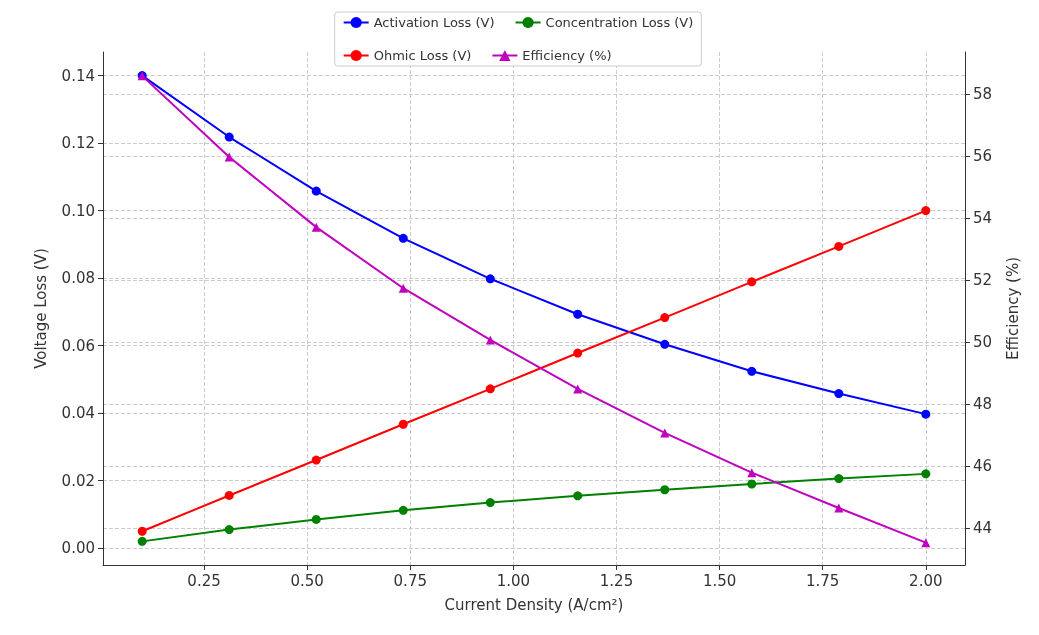 This screenshot has height=635, width=1039. I want to click on legend-label: Efficiency (%), so click(567, 55).